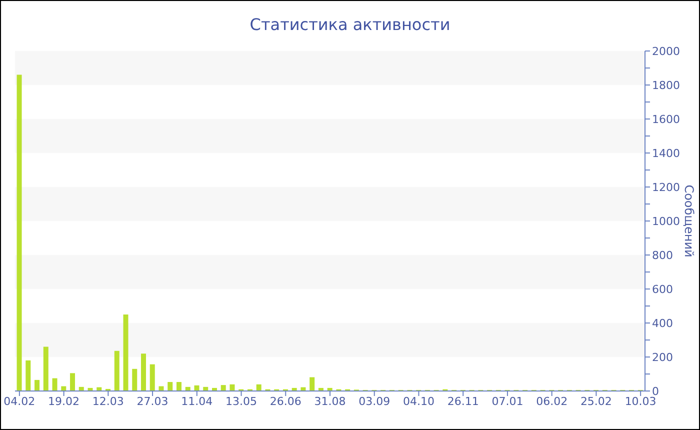 This screenshot has height=430, width=700. What do you see at coordinates (666, 85) in the screenshot?
I see `y-tick-label: 1800` at bounding box center [666, 85].